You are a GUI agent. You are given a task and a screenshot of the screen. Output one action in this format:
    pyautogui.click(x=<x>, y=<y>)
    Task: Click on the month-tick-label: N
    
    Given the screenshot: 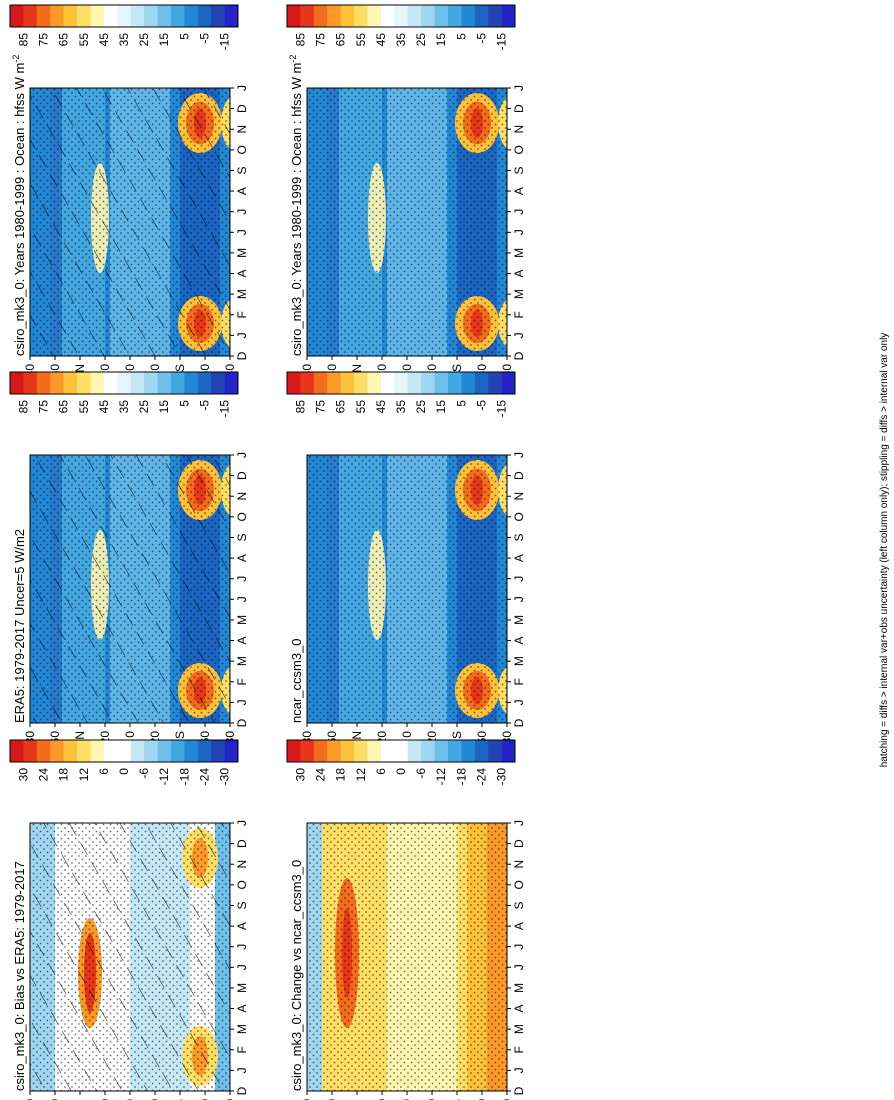 What is the action you would take?
    pyautogui.click(x=242, y=864)
    